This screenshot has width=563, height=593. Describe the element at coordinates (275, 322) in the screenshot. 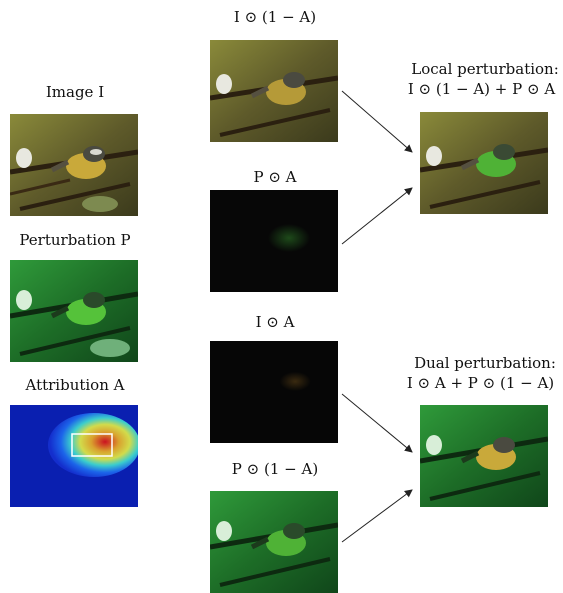

I see `i-a-label: I ⊙ A` at that location.